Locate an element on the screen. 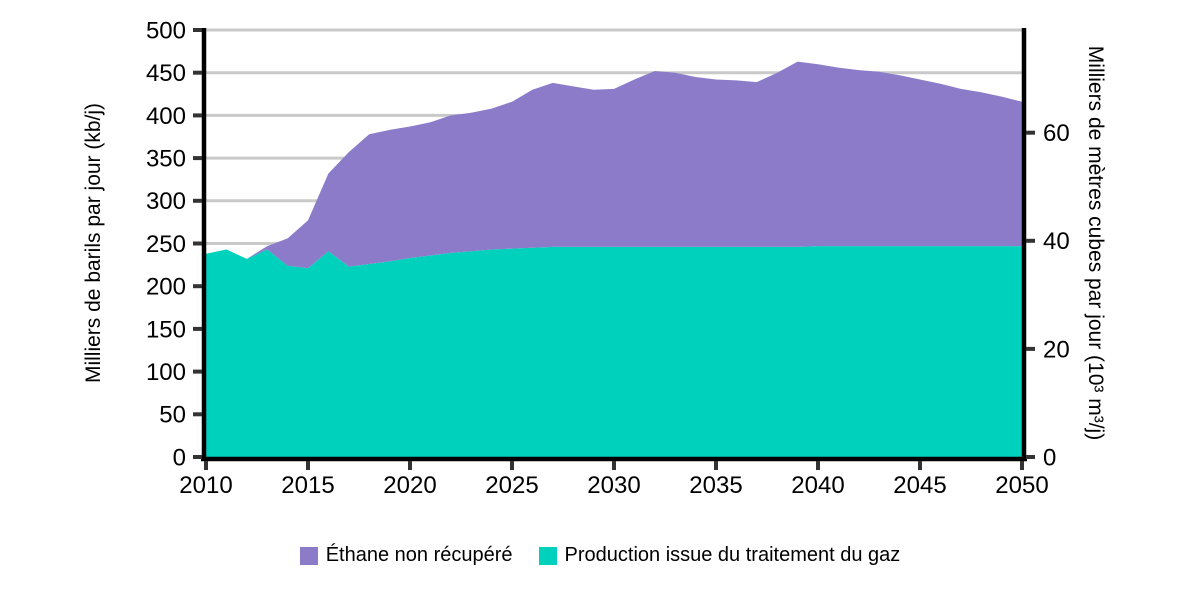 The width and height of the screenshot is (1200, 600). y-tick-label-left: 400 is located at coordinates (166, 116).